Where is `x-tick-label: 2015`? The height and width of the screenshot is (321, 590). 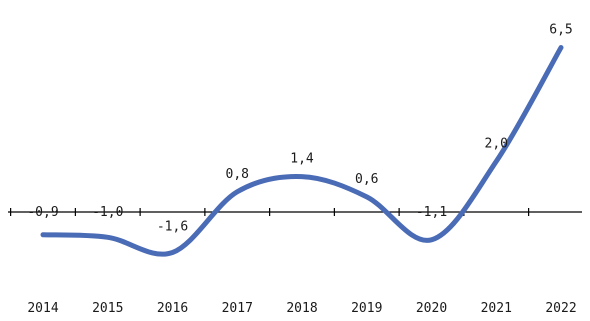
x-tick-label: 2015 is located at coordinates (107, 308).